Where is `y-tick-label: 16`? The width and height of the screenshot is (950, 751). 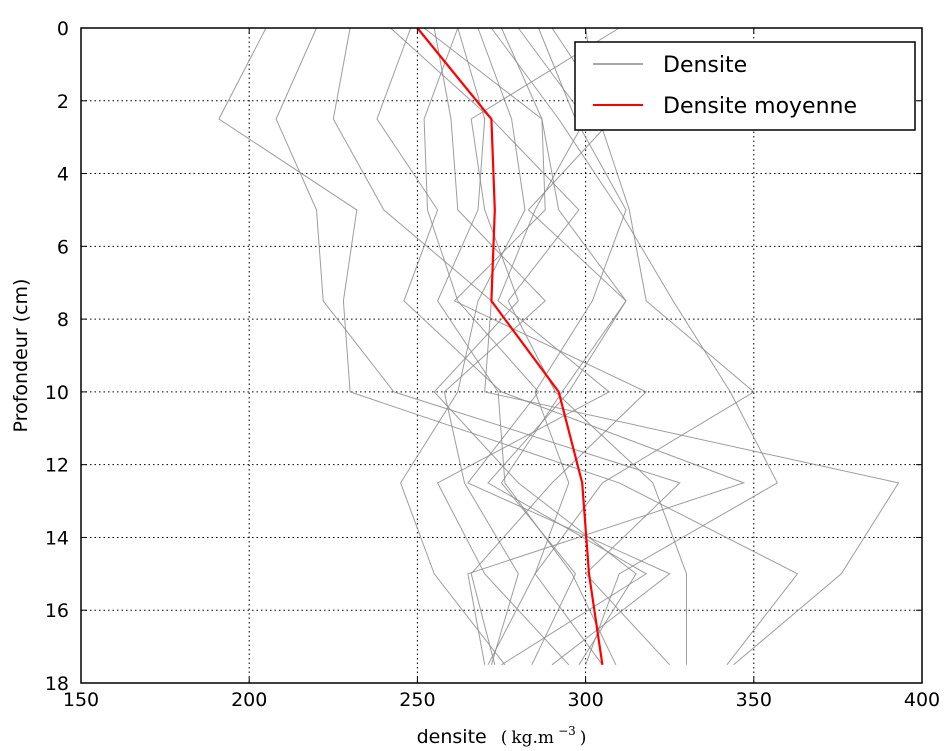 y-tick-label: 16 is located at coordinates (57, 611).